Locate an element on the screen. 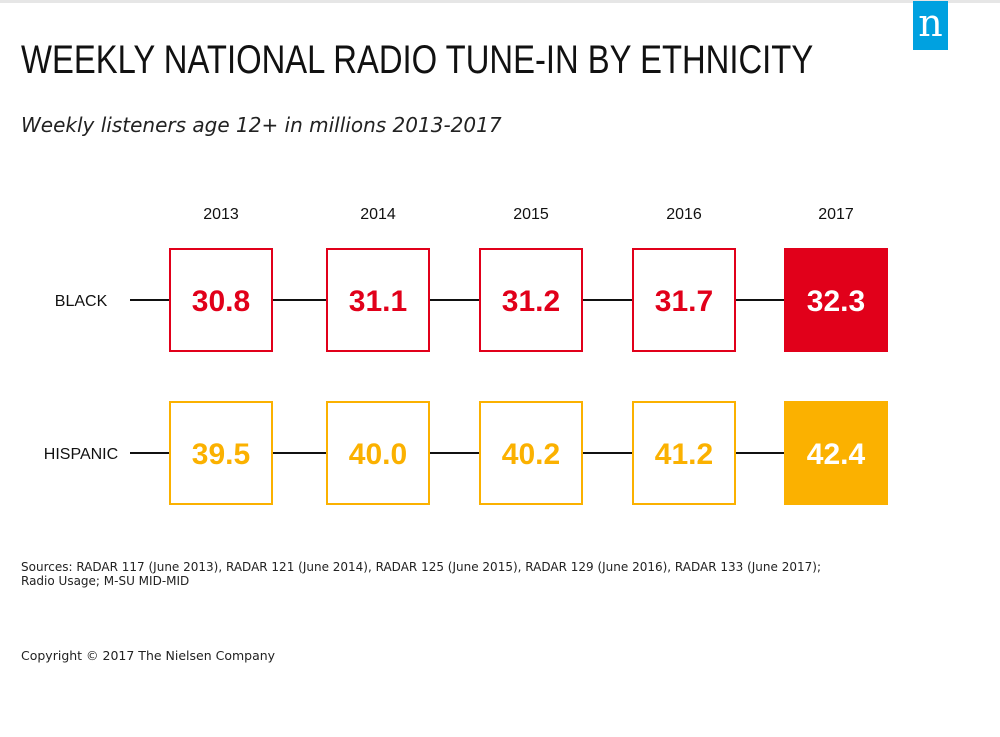  value-label-hispanic-2017: 42.4 is located at coordinates (836, 454).